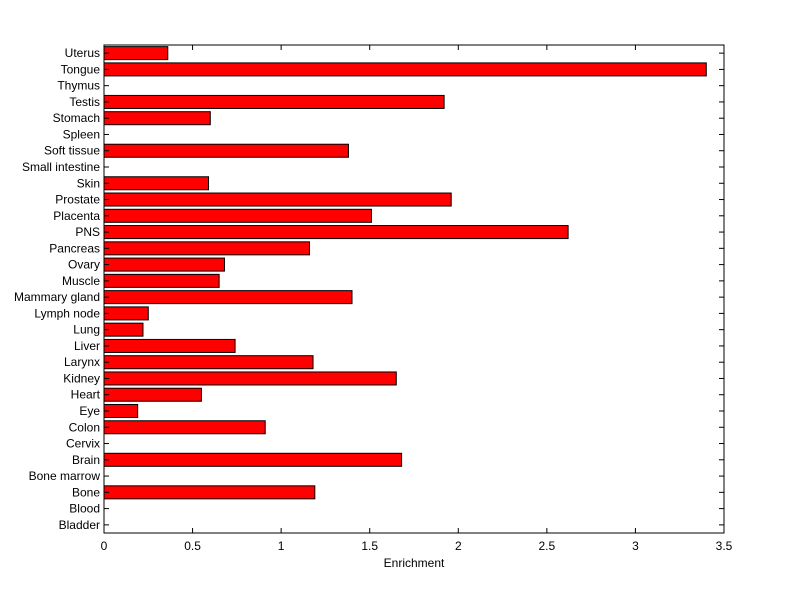 Image resolution: width=800 pixels, height=599 pixels. I want to click on y-tick-label: PNS, so click(87, 232).